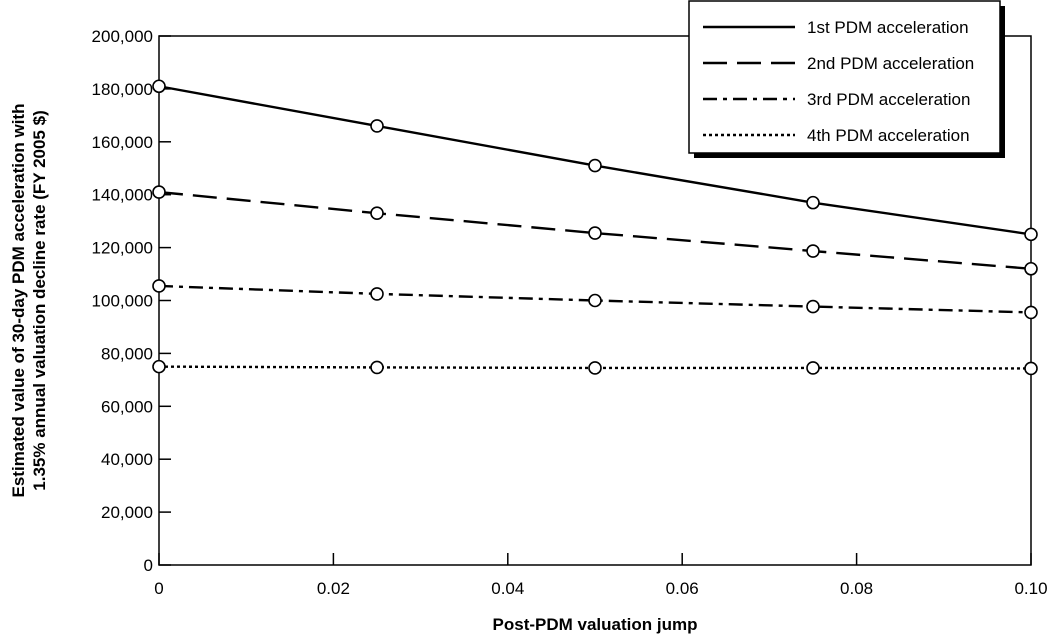 Image resolution: width=1061 pixels, height=643 pixels. What do you see at coordinates (127, 406) in the screenshot?
I see `y-tick-label: 60,000` at bounding box center [127, 406].